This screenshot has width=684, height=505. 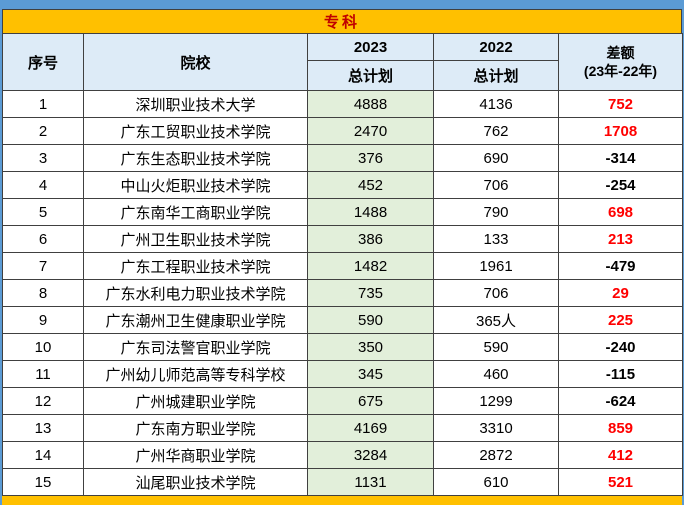 I want to click on cell-plan-2023: 3284, so click(x=370, y=455).